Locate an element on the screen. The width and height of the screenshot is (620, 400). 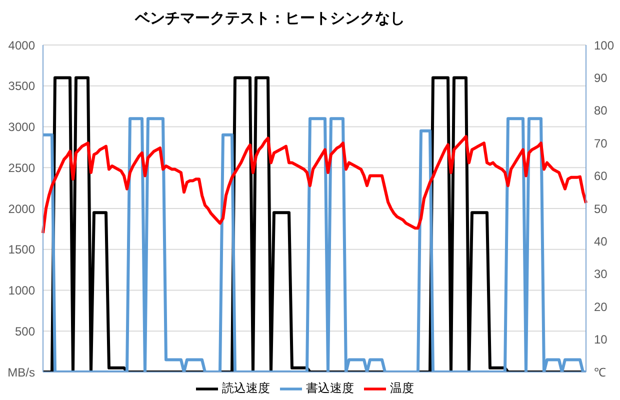
y2-tick-label: ℃ is located at coordinates (600, 372).